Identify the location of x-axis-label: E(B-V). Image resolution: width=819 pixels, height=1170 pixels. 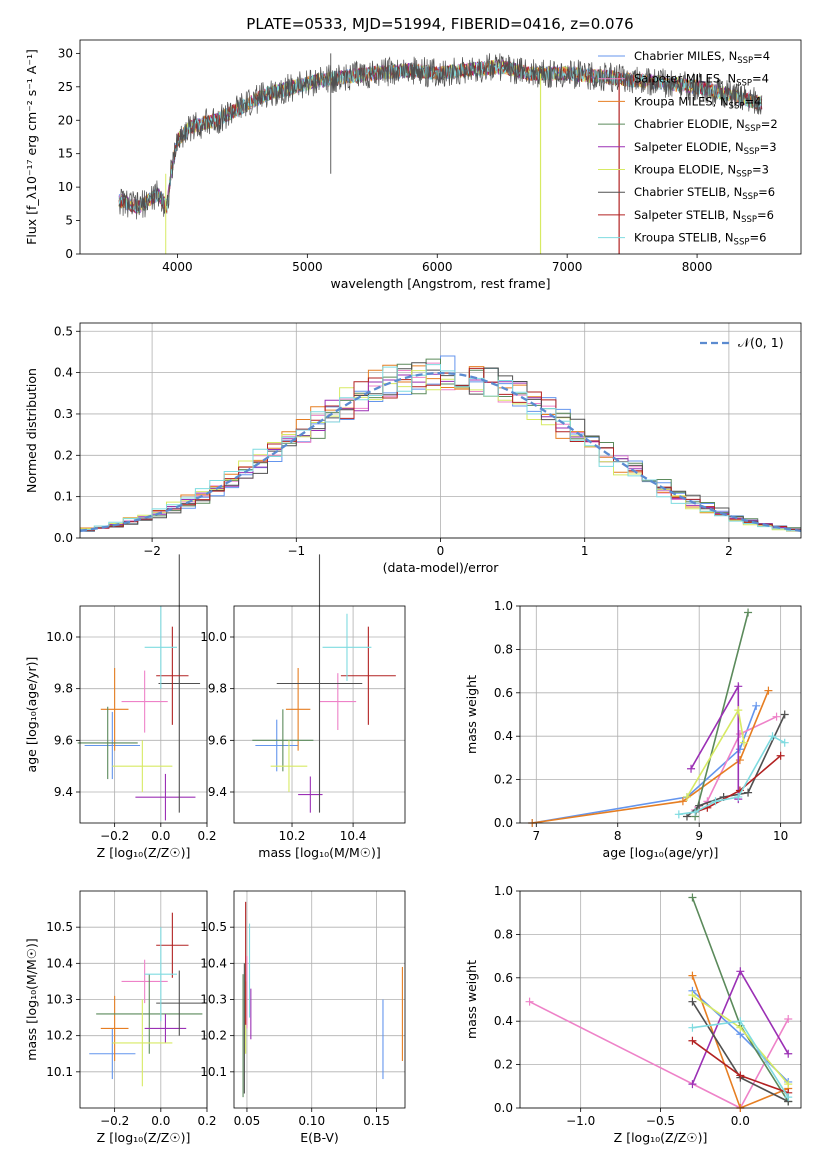
(319, 1137).